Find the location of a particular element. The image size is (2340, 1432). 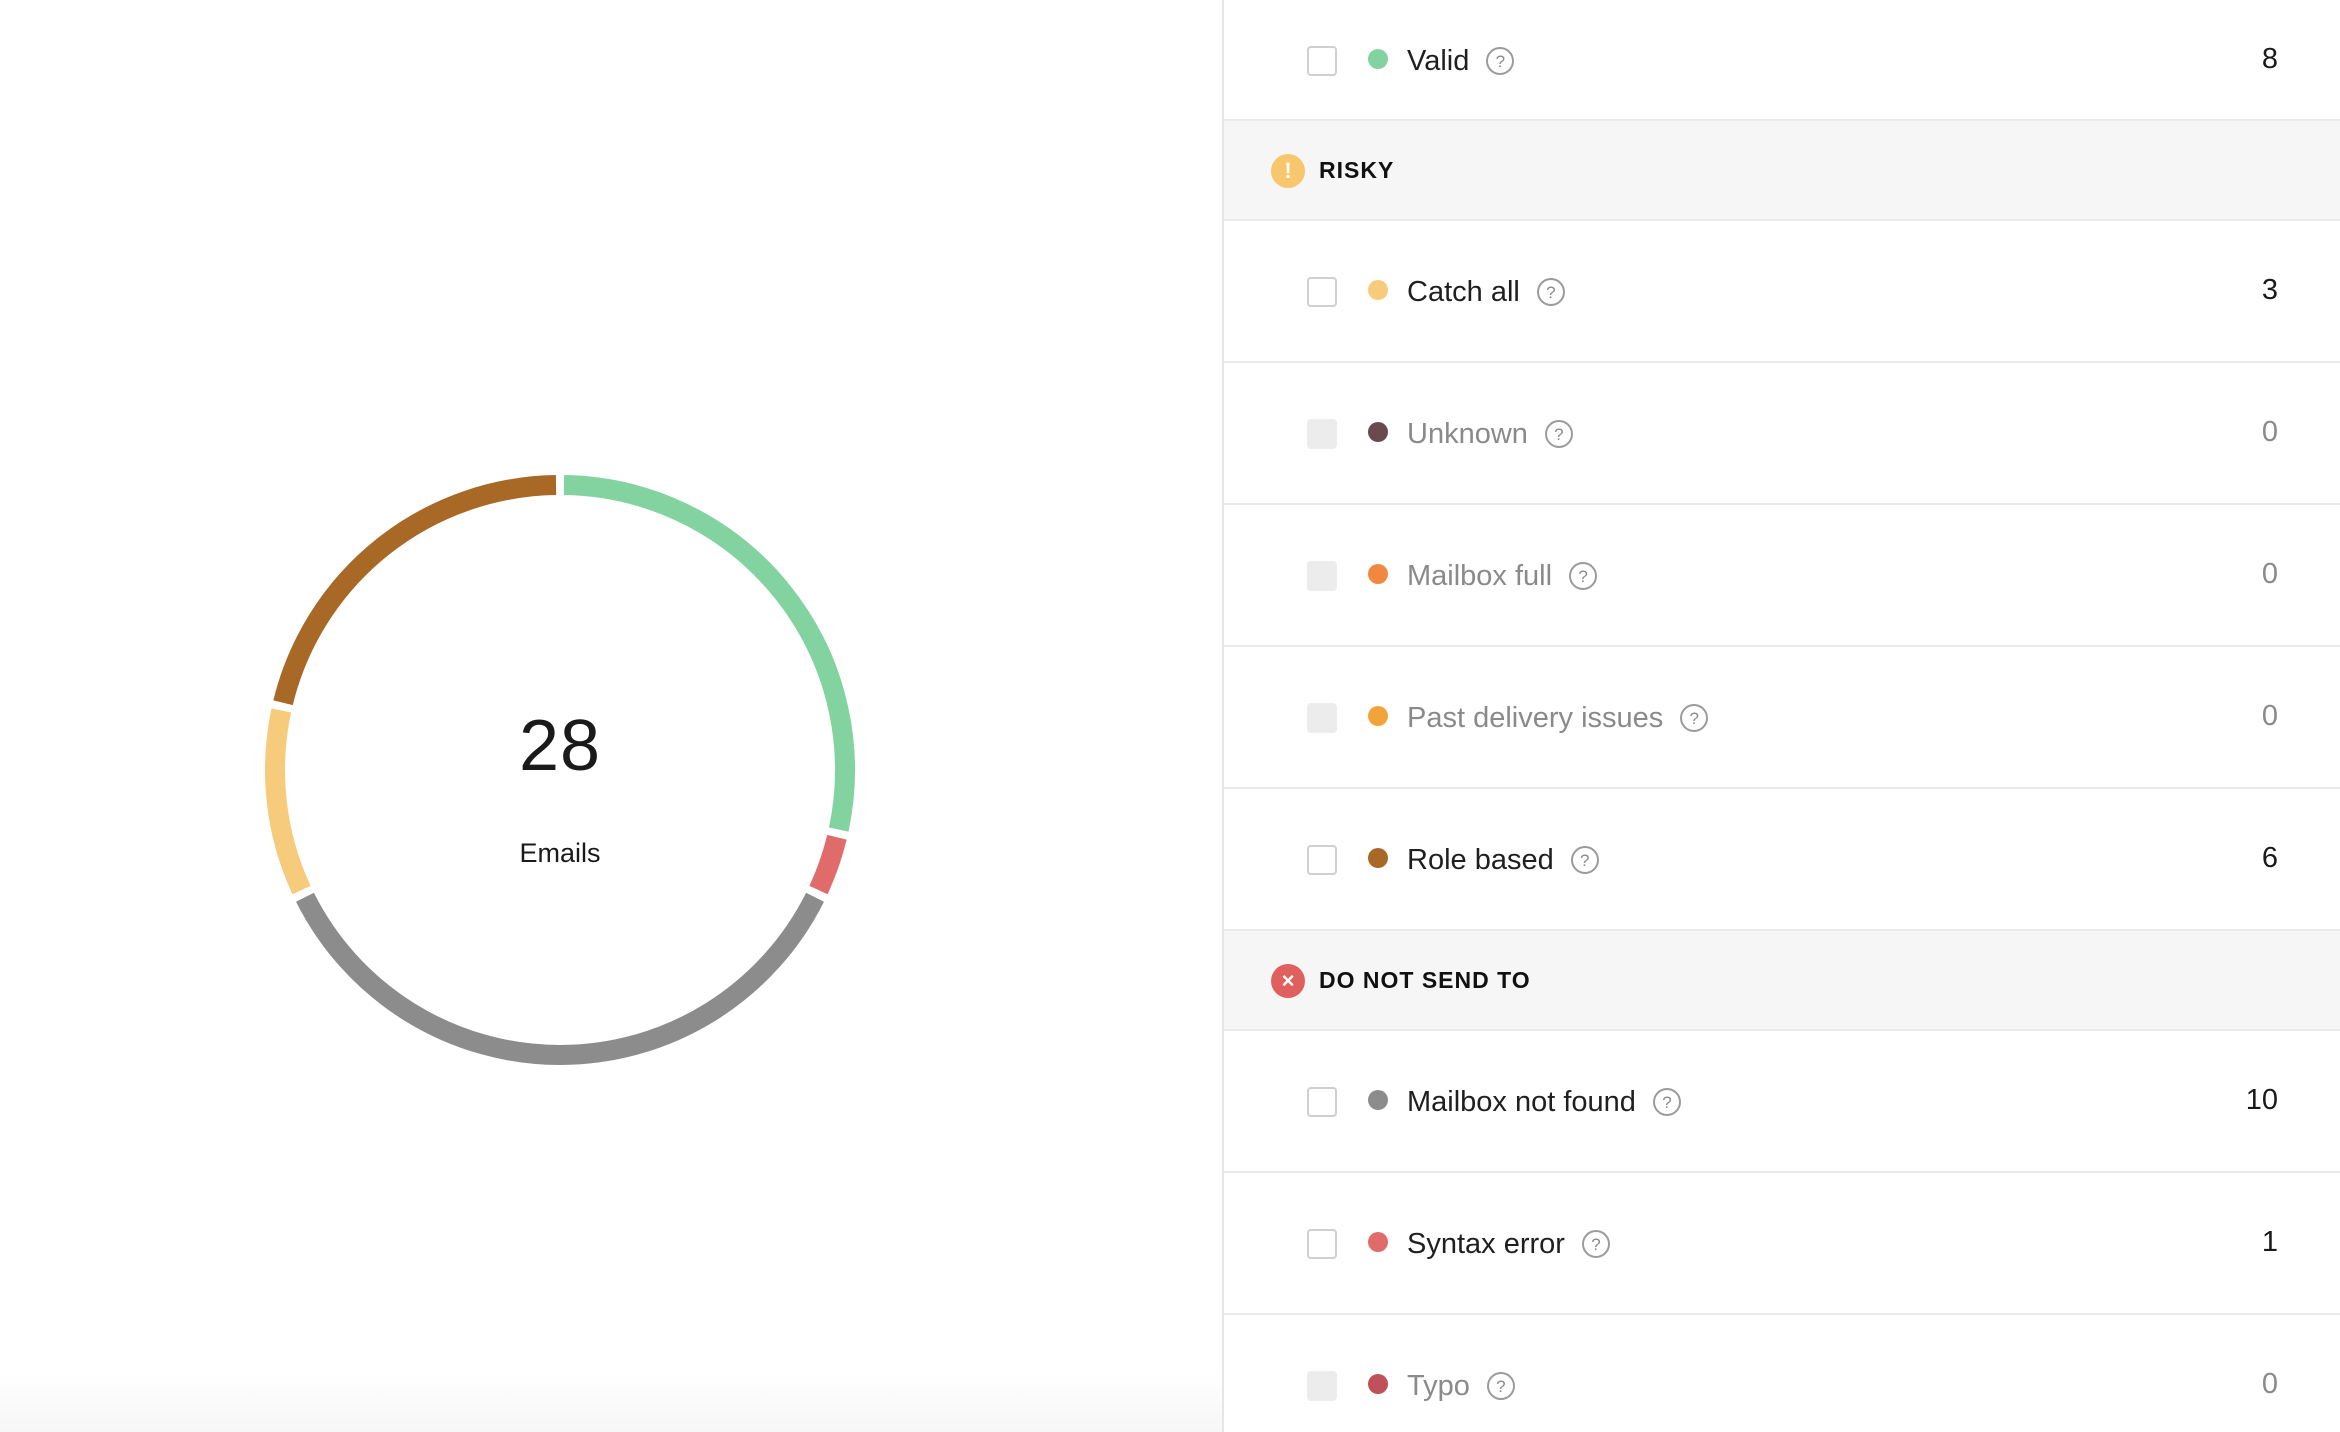

donut-slice-catch-all is located at coordinates (288, 801).